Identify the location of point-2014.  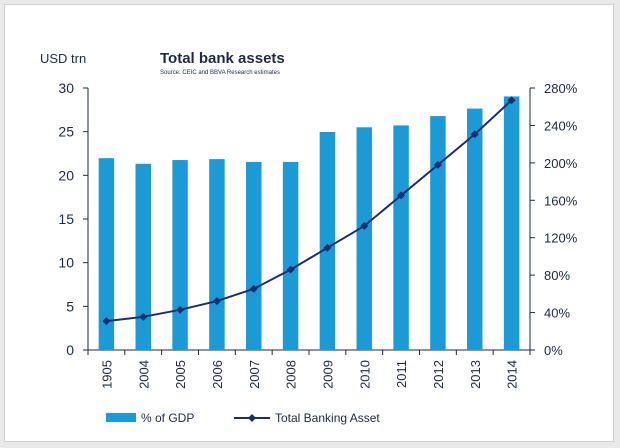
(511, 100).